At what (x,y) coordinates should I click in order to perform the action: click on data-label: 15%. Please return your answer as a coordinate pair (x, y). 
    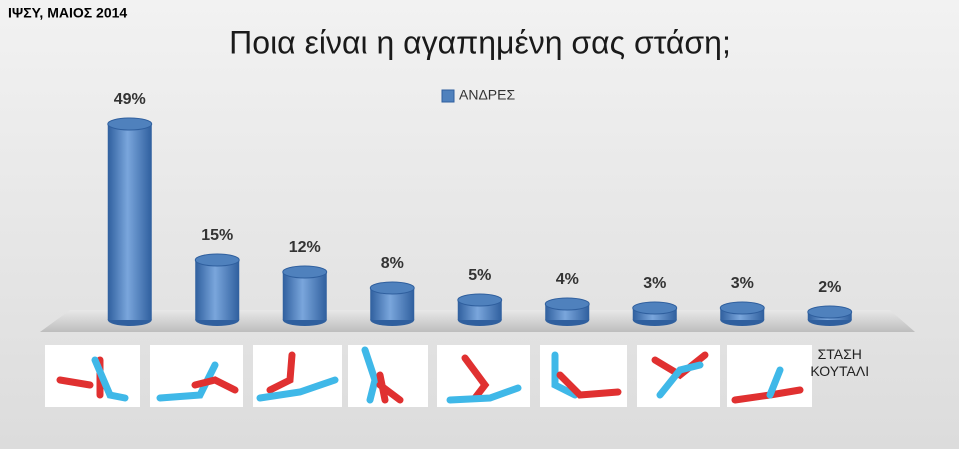
    Looking at the image, I should click on (217, 235).